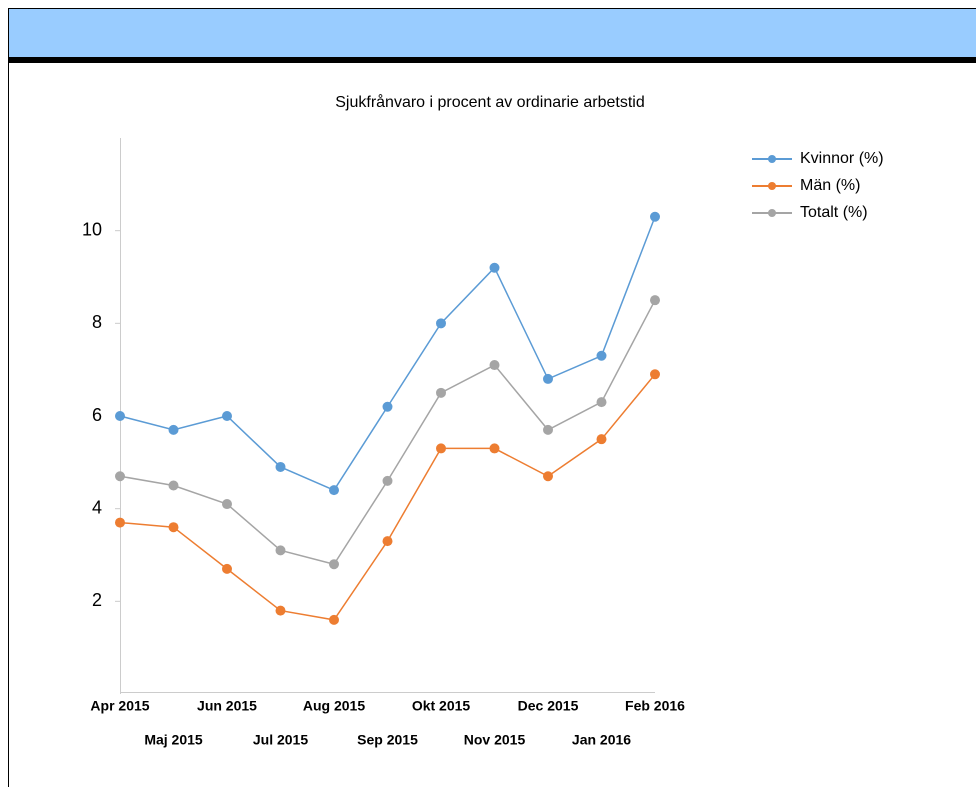  I want to click on header-rule, so click(492, 60).